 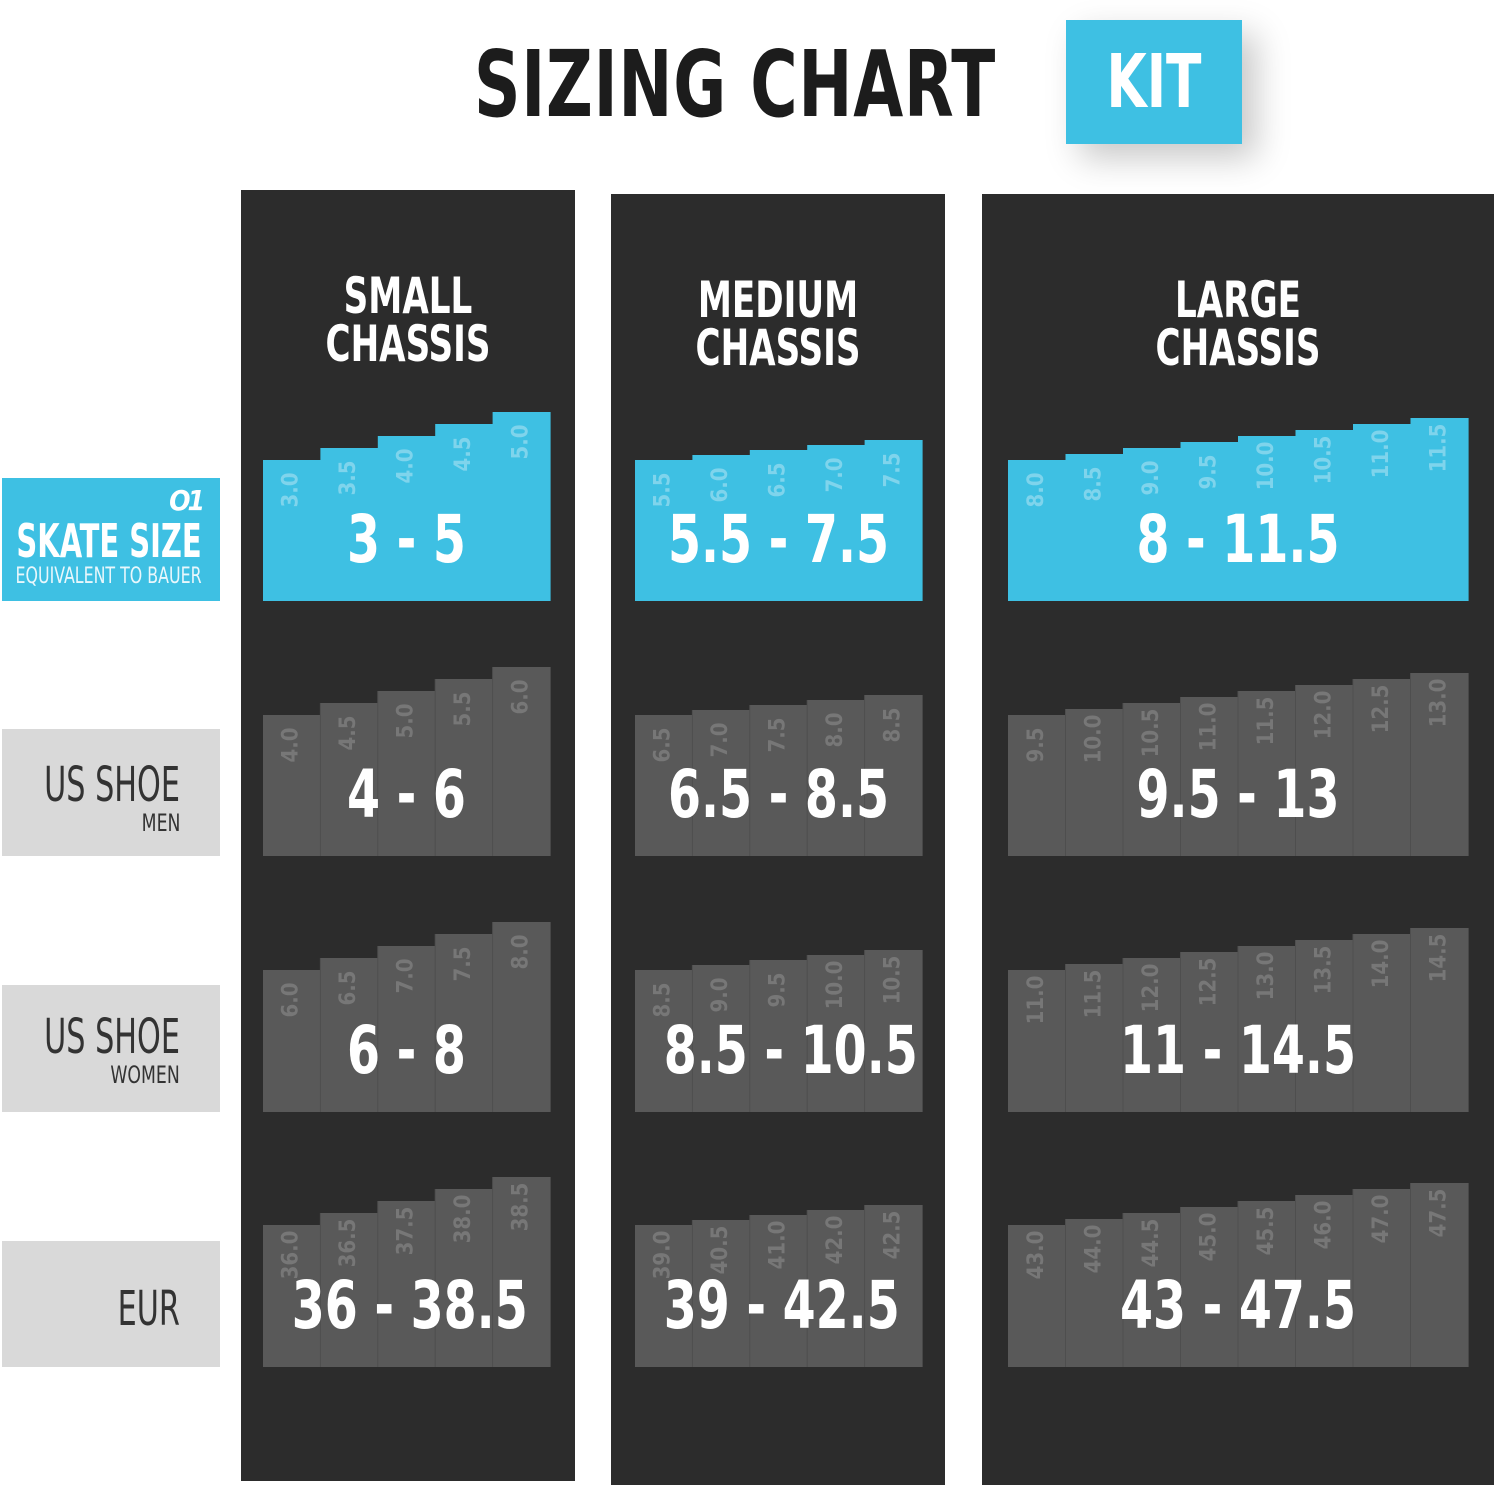 What do you see at coordinates (1266, 721) in the screenshot?
I see `size-value-label: 11.5` at bounding box center [1266, 721].